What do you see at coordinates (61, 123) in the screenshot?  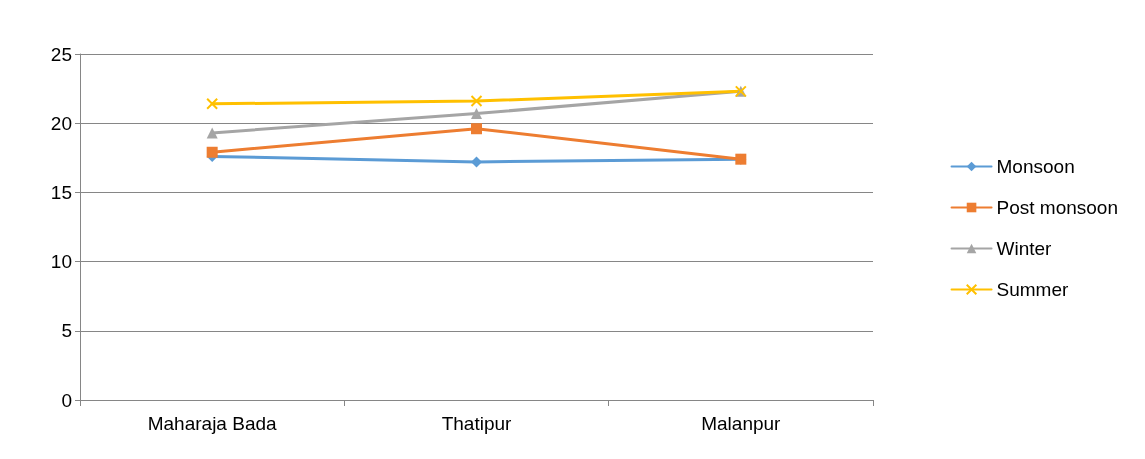 I see `y-tick-label: 20` at bounding box center [61, 123].